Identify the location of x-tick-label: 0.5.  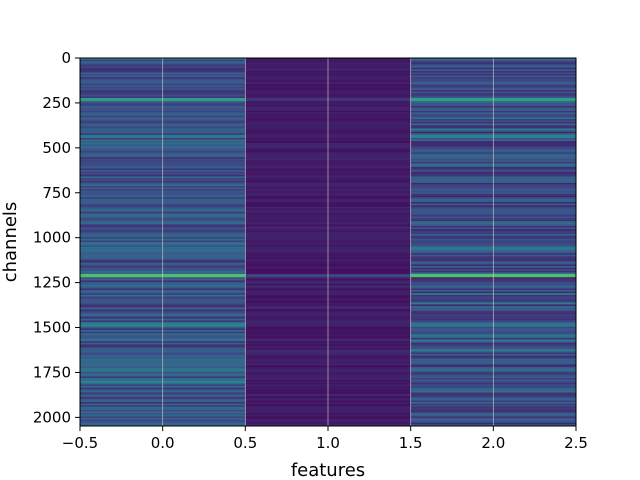
(245, 443).